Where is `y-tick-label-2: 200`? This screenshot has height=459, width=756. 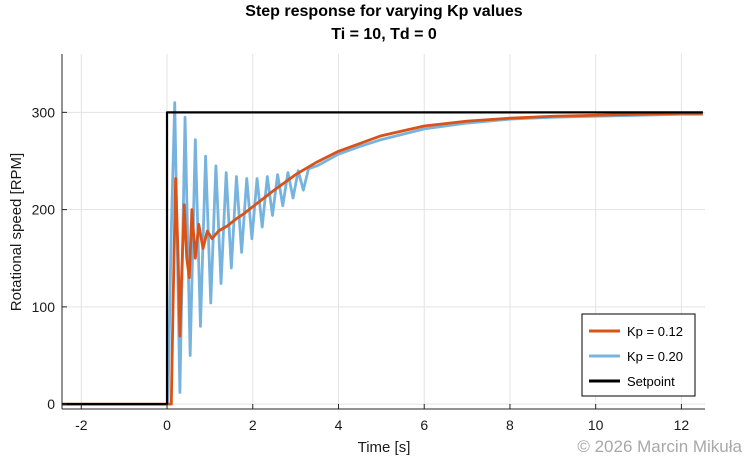 y-tick-label-2: 200 is located at coordinates (44, 210).